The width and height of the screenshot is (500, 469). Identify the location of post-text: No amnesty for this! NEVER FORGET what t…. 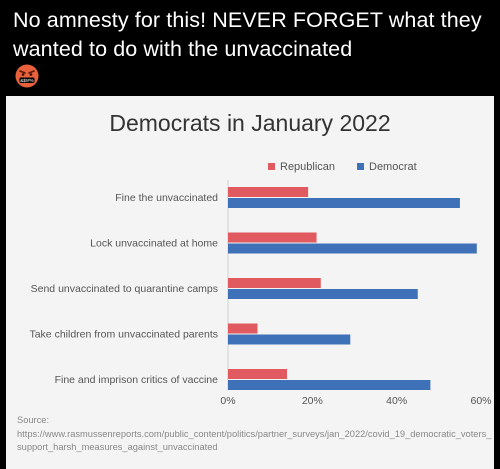
(247, 34).